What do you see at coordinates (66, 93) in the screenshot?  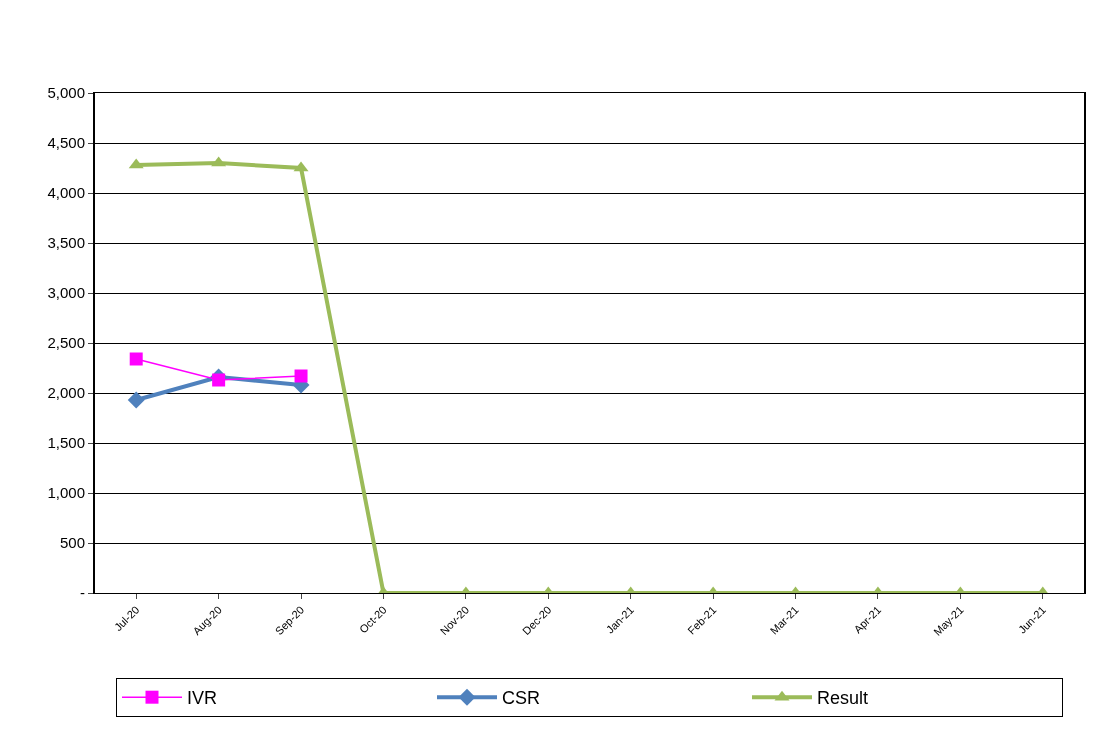 I see `y-tick-label: 5,000` at bounding box center [66, 93].